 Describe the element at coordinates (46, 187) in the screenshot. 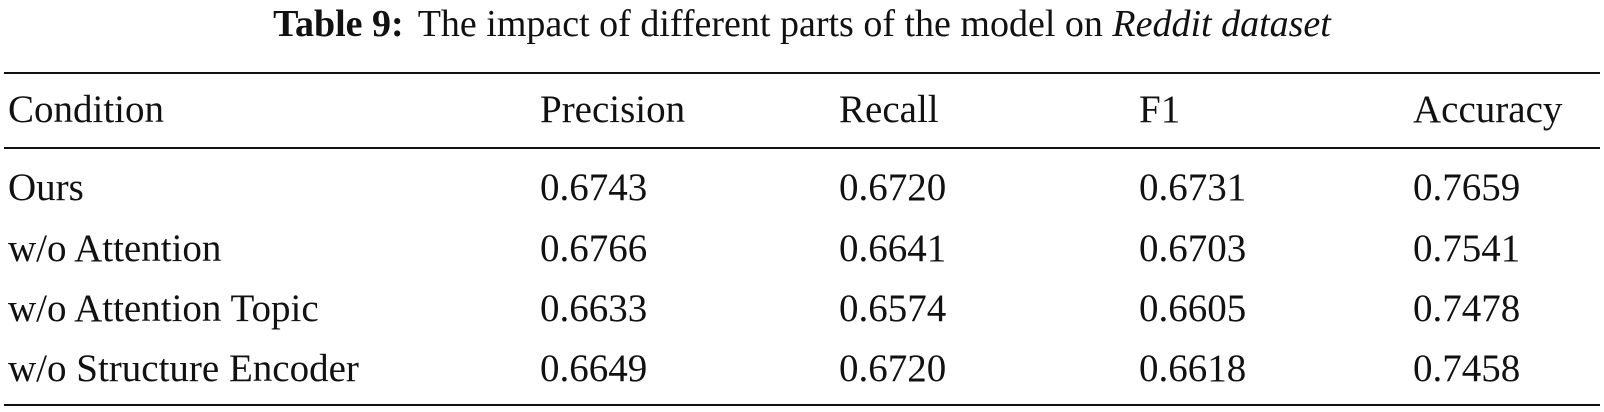

I see `row-label: Ours` at that location.